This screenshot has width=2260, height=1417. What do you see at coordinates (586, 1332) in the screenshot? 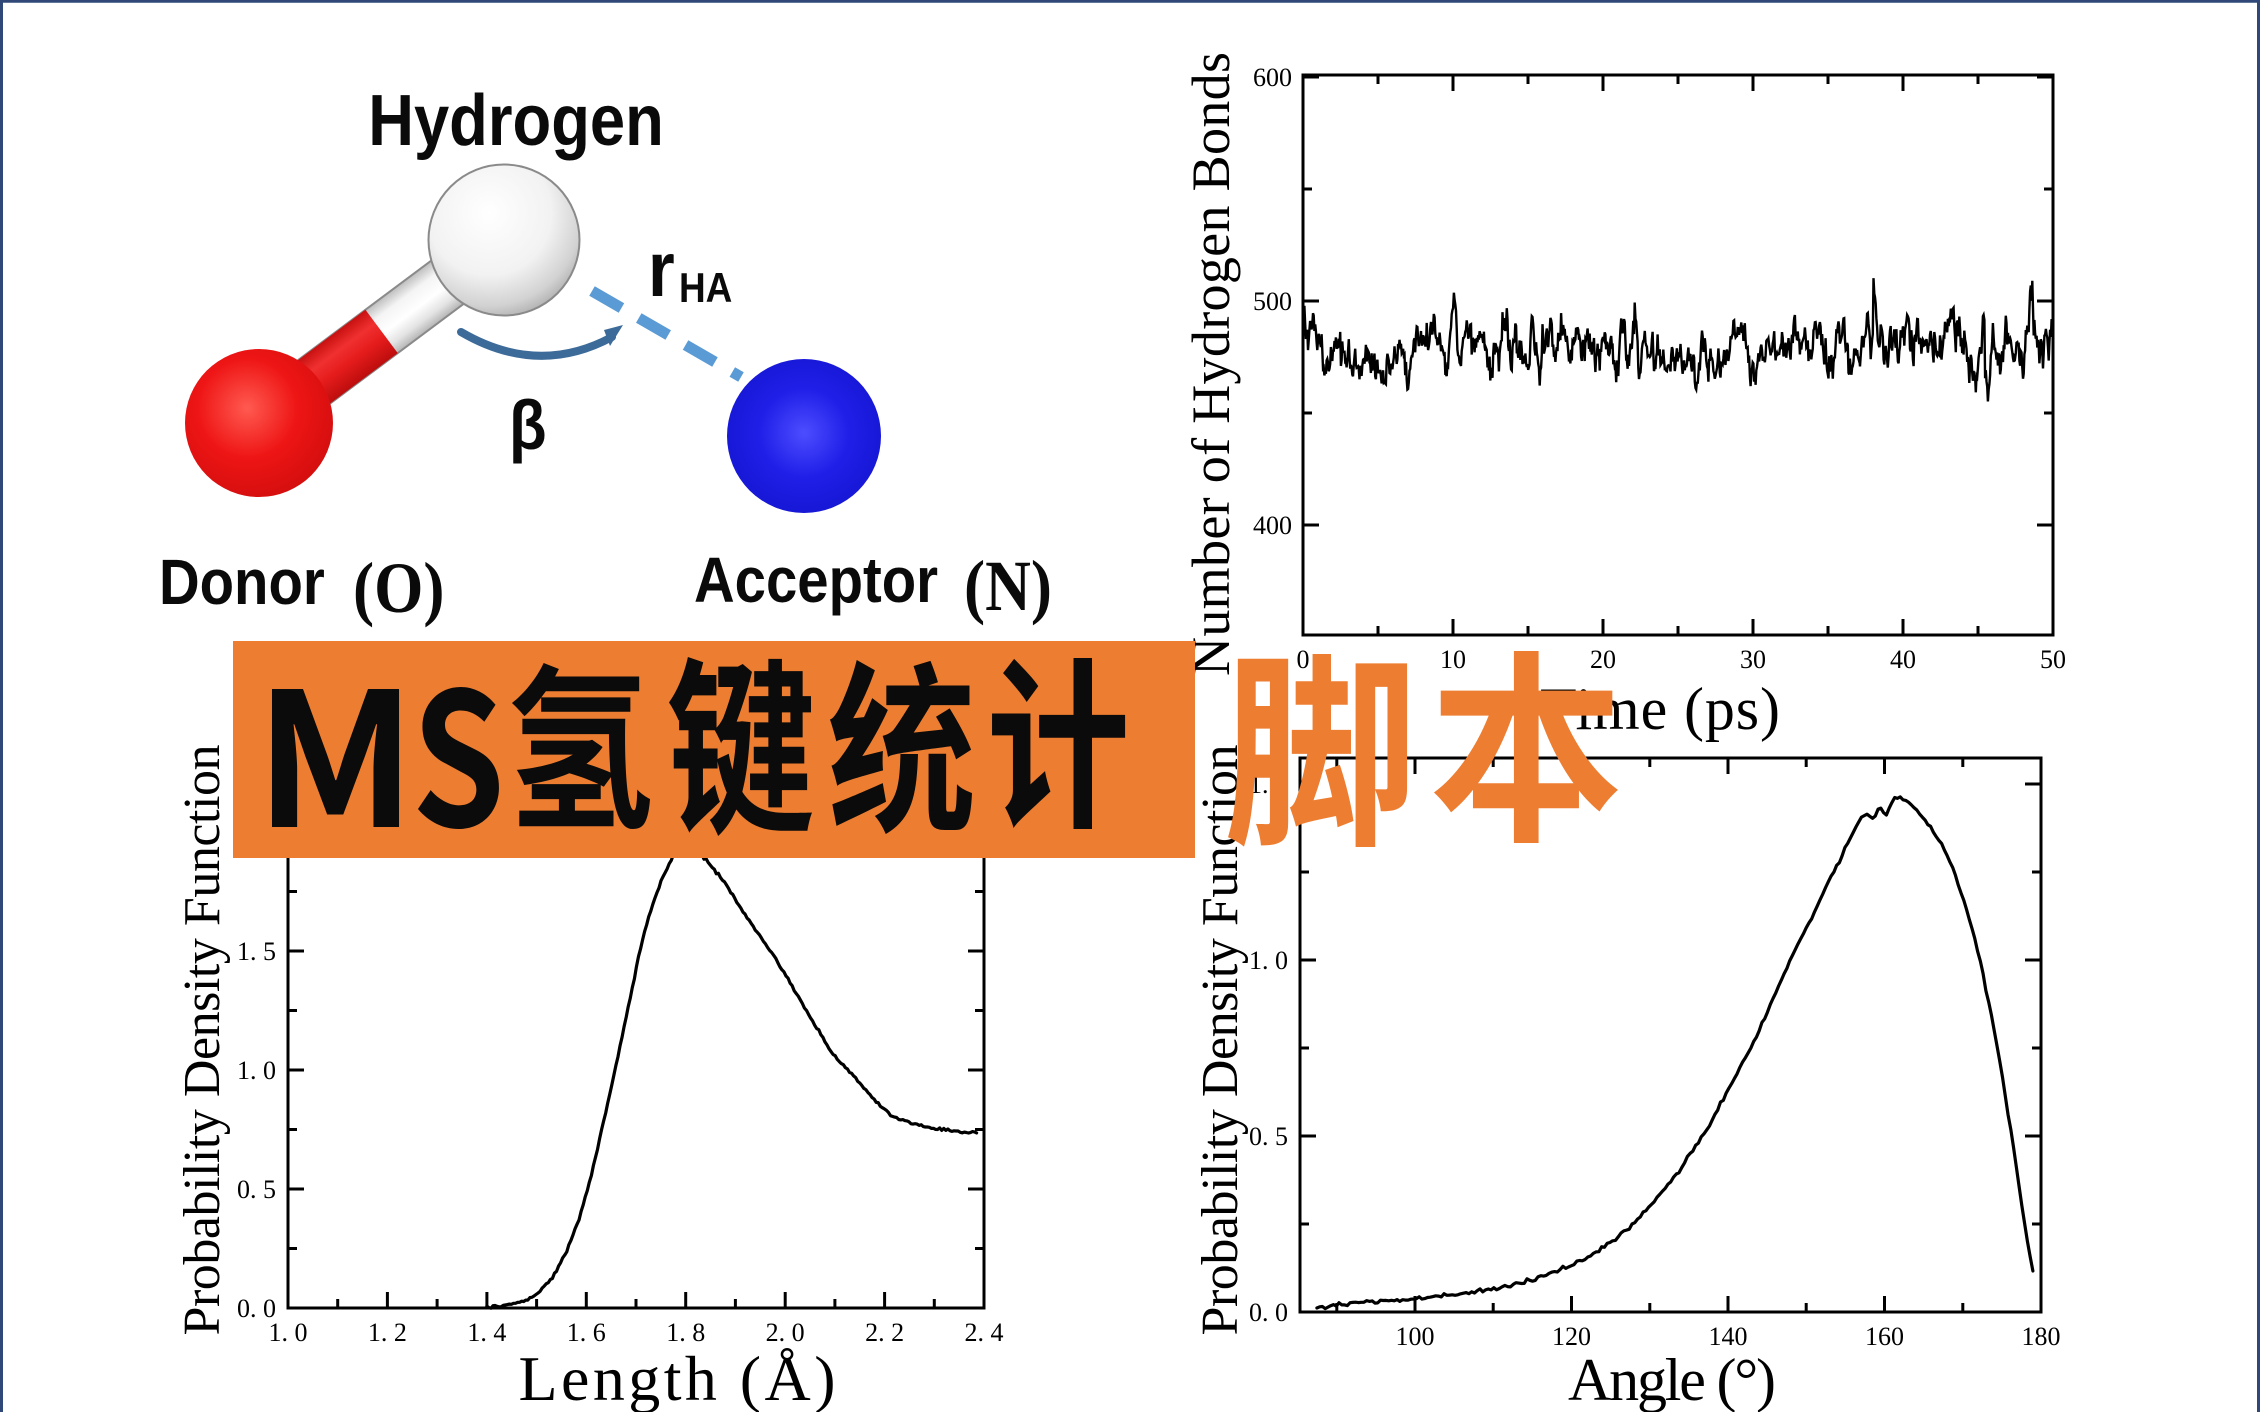
I see `svg-text: 1. 6` at bounding box center [586, 1332].